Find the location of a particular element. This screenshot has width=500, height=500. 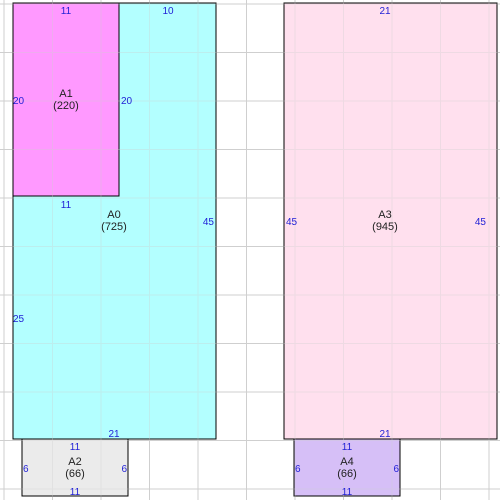

region-A4-right-dimension: 6 is located at coordinates (396, 469).